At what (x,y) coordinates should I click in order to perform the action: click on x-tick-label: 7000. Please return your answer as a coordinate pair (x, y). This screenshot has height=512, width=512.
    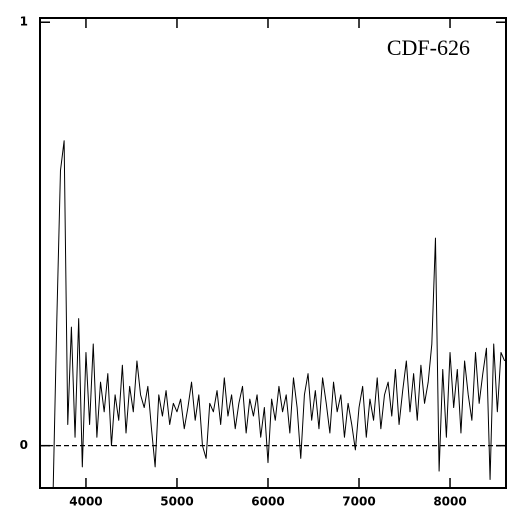
    Looking at the image, I should click on (358, 502).